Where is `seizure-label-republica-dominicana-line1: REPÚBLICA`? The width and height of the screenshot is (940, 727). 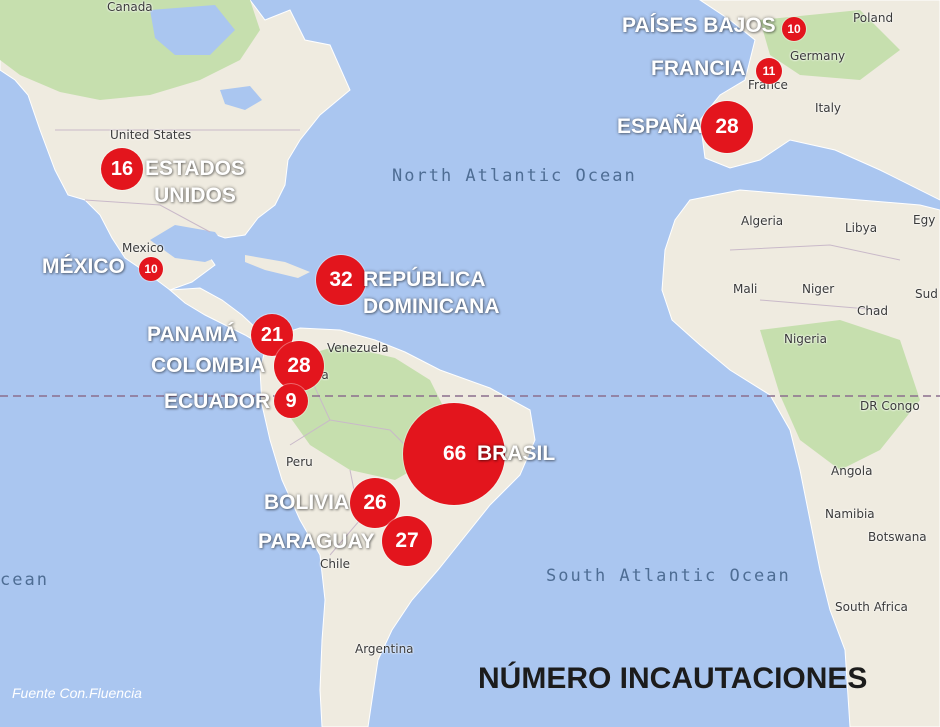
seizure-label-republica-dominicana-line1: REPÚBLICA is located at coordinates (424, 279).